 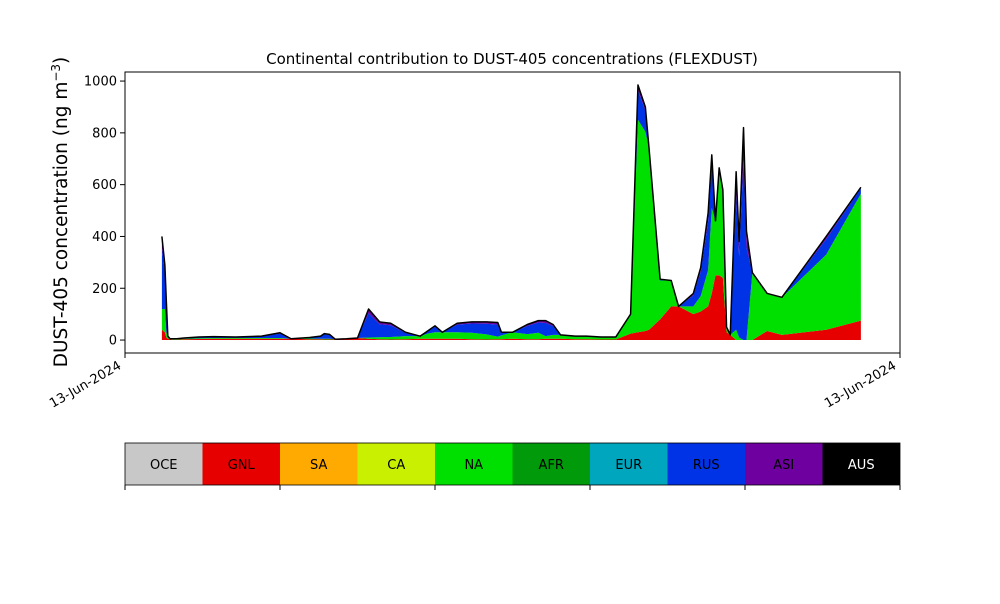 What do you see at coordinates (100, 82) in the screenshot?
I see `y-tick-label: 1000` at bounding box center [100, 82].